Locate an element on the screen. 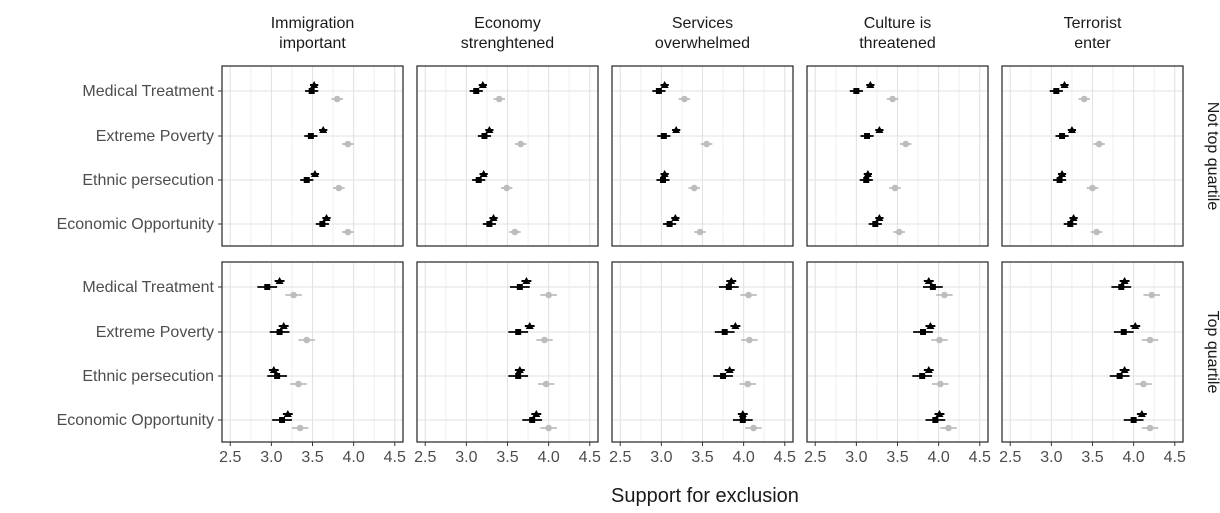 This screenshot has height=513, width=1220. facet-column-label-line: Economy is located at coordinates (507, 23).